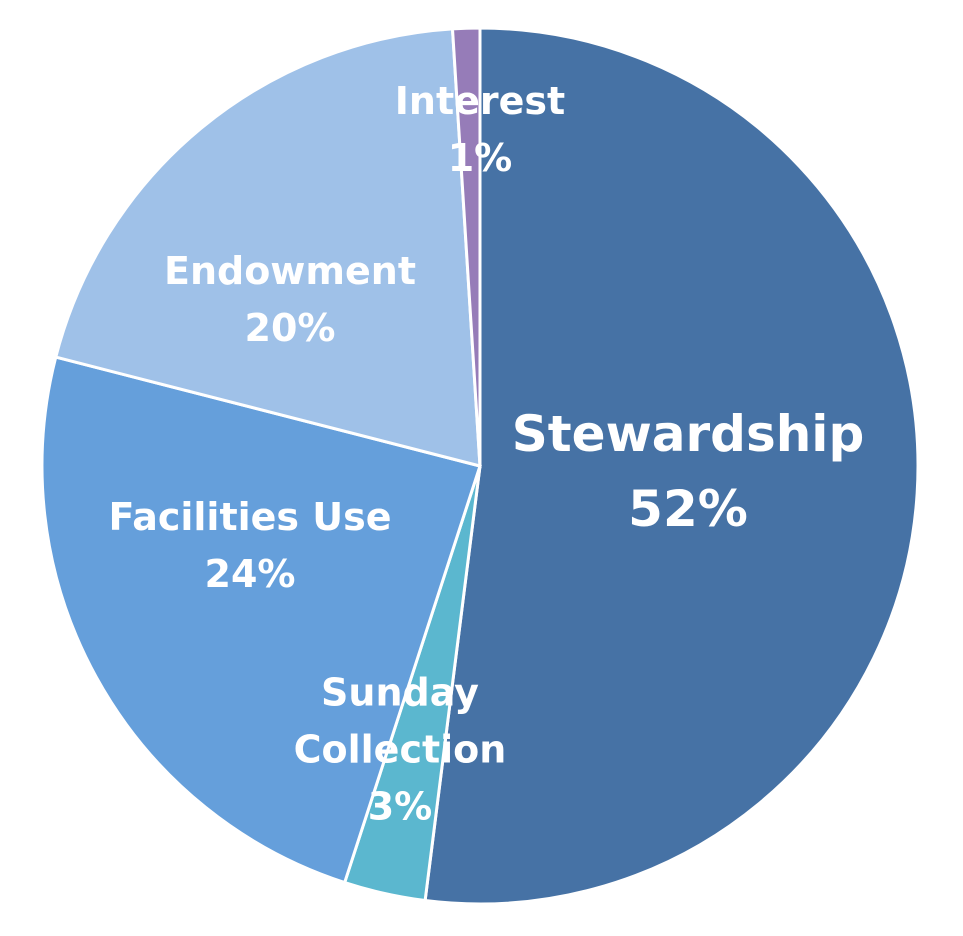  Describe the element at coordinates (480, 158) in the screenshot. I see `value-label: 1%` at that location.